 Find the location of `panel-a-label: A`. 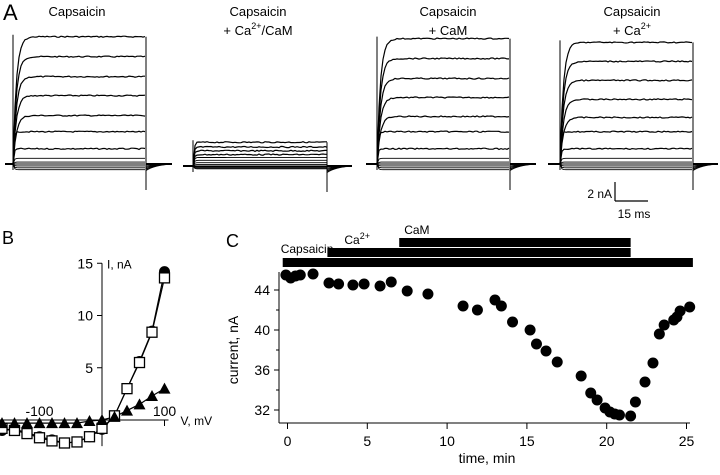

panel-a-label: A is located at coordinates (10, 12).